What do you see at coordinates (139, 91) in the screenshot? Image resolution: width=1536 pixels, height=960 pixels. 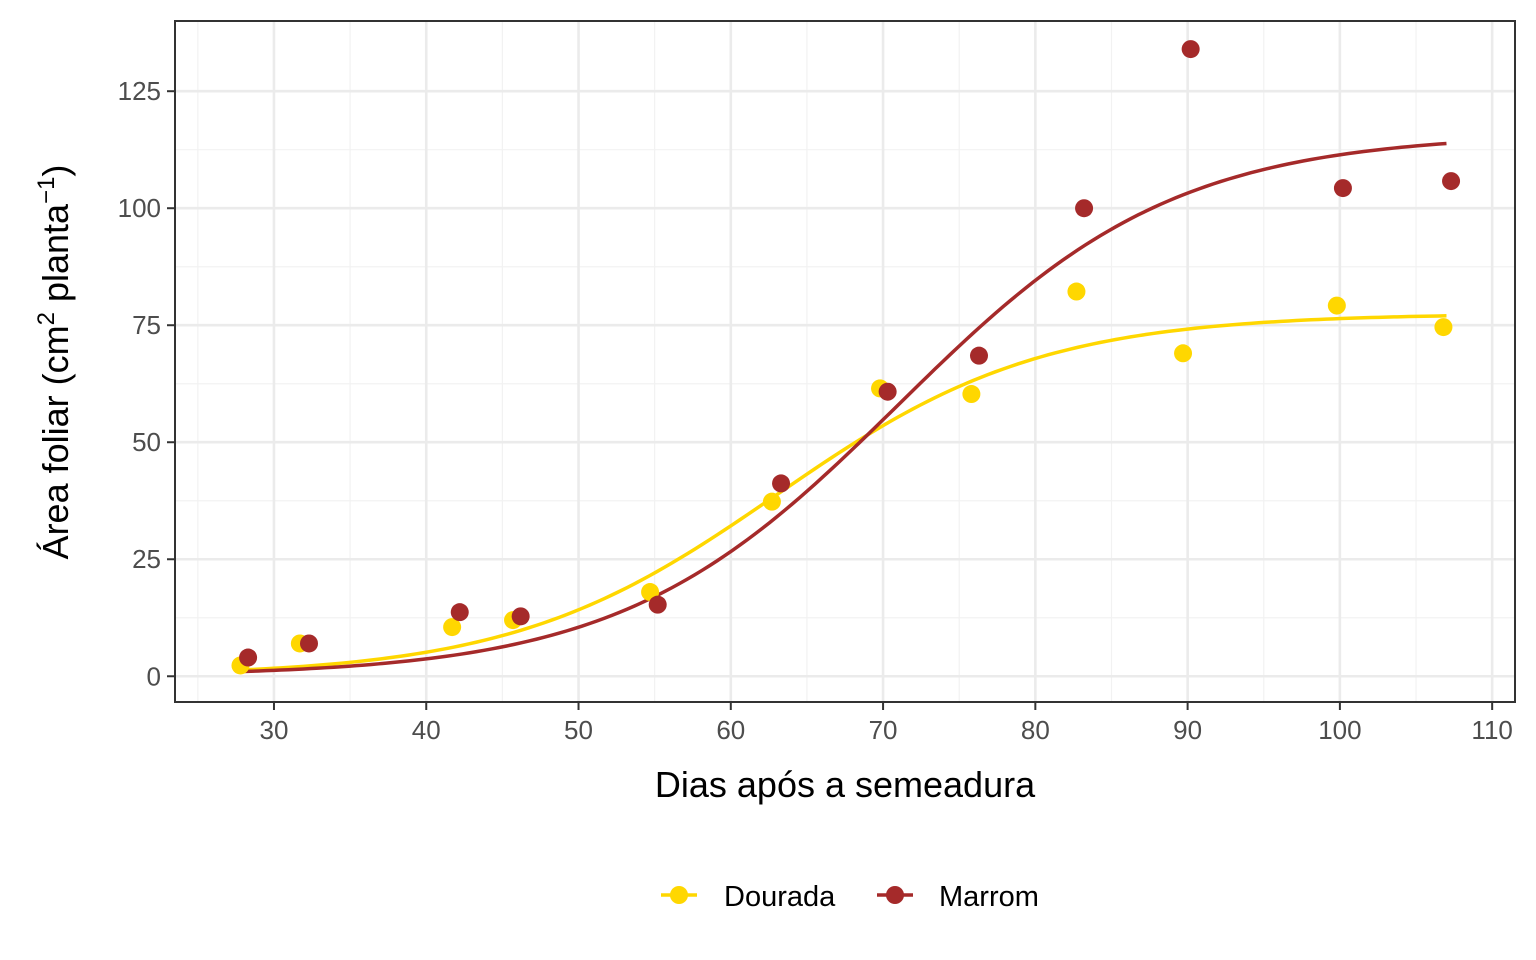 I see `y-tick-label: 125` at bounding box center [139, 91].